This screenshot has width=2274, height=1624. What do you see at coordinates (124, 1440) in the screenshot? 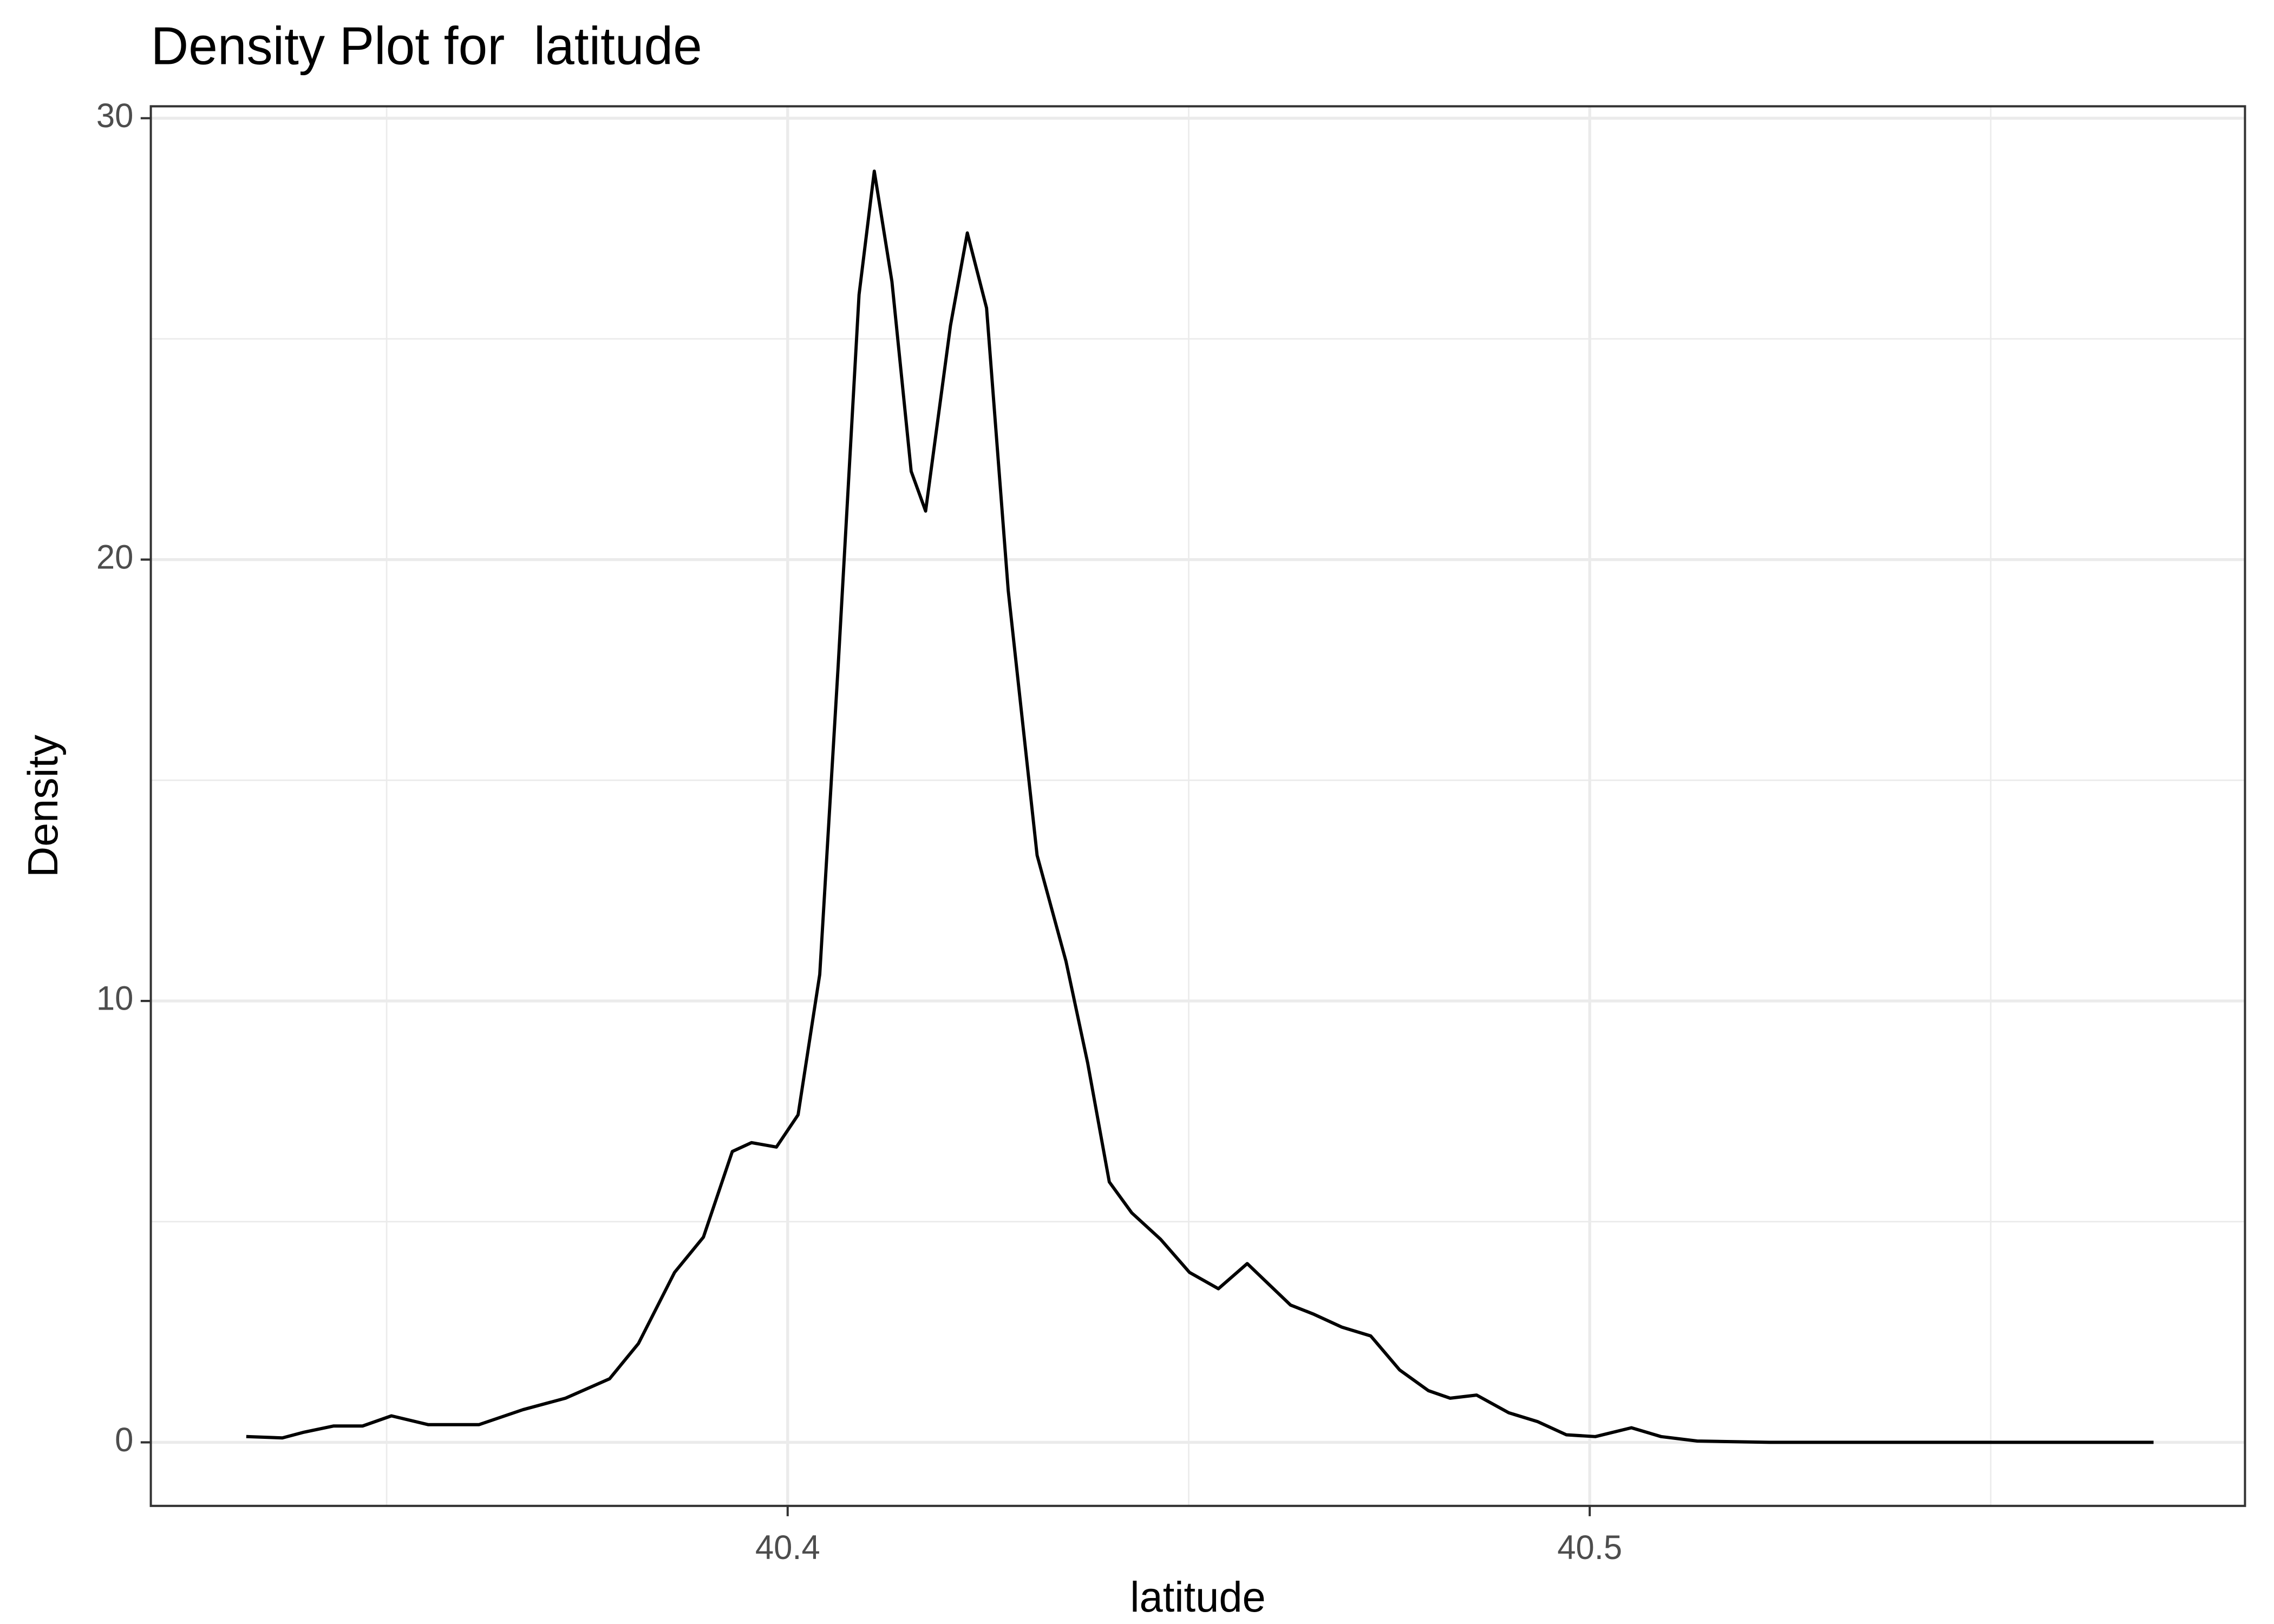
I see `y-tick-label: 0` at bounding box center [124, 1440].